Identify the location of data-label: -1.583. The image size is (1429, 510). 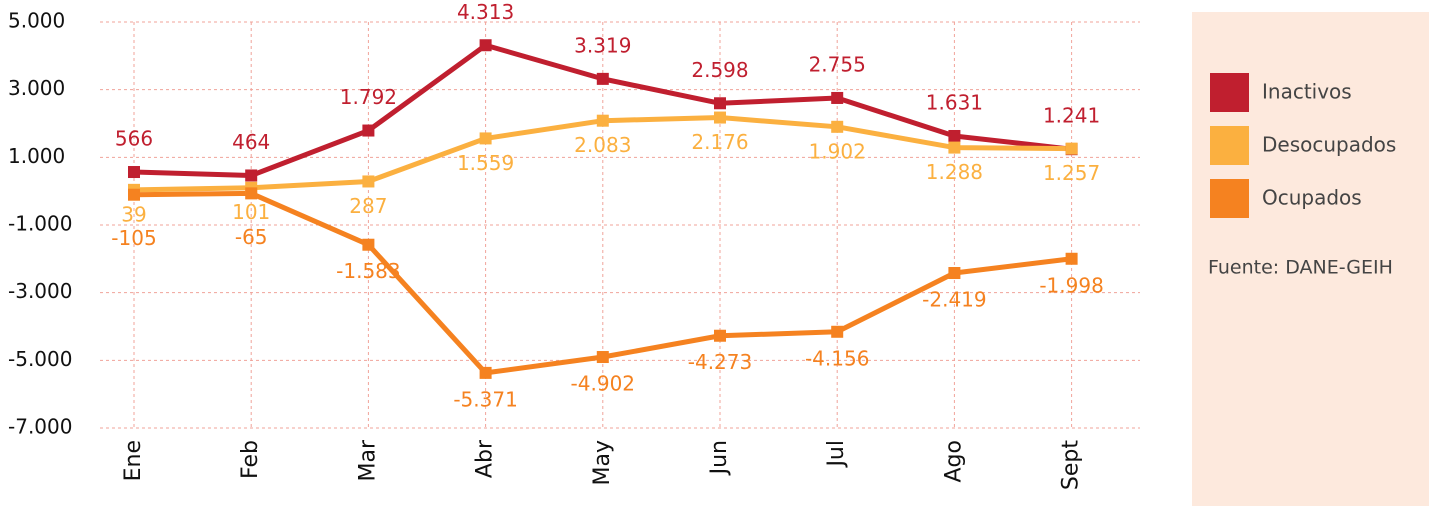
(368, 271).